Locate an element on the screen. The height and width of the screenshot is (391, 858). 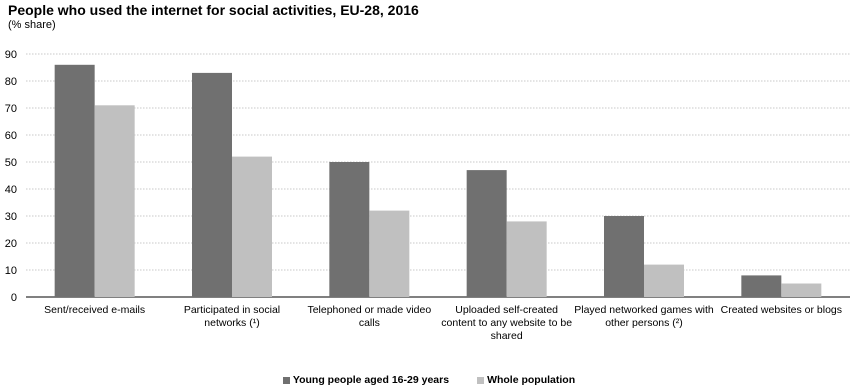
legend-label-whole: Whole population is located at coordinates (531, 380).